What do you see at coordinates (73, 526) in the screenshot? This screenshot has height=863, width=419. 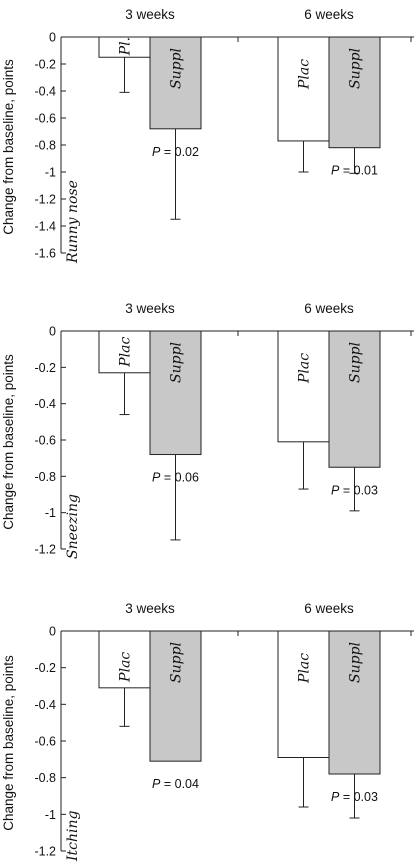 I see `panel-tag-label: Sneezing` at bounding box center [73, 526].